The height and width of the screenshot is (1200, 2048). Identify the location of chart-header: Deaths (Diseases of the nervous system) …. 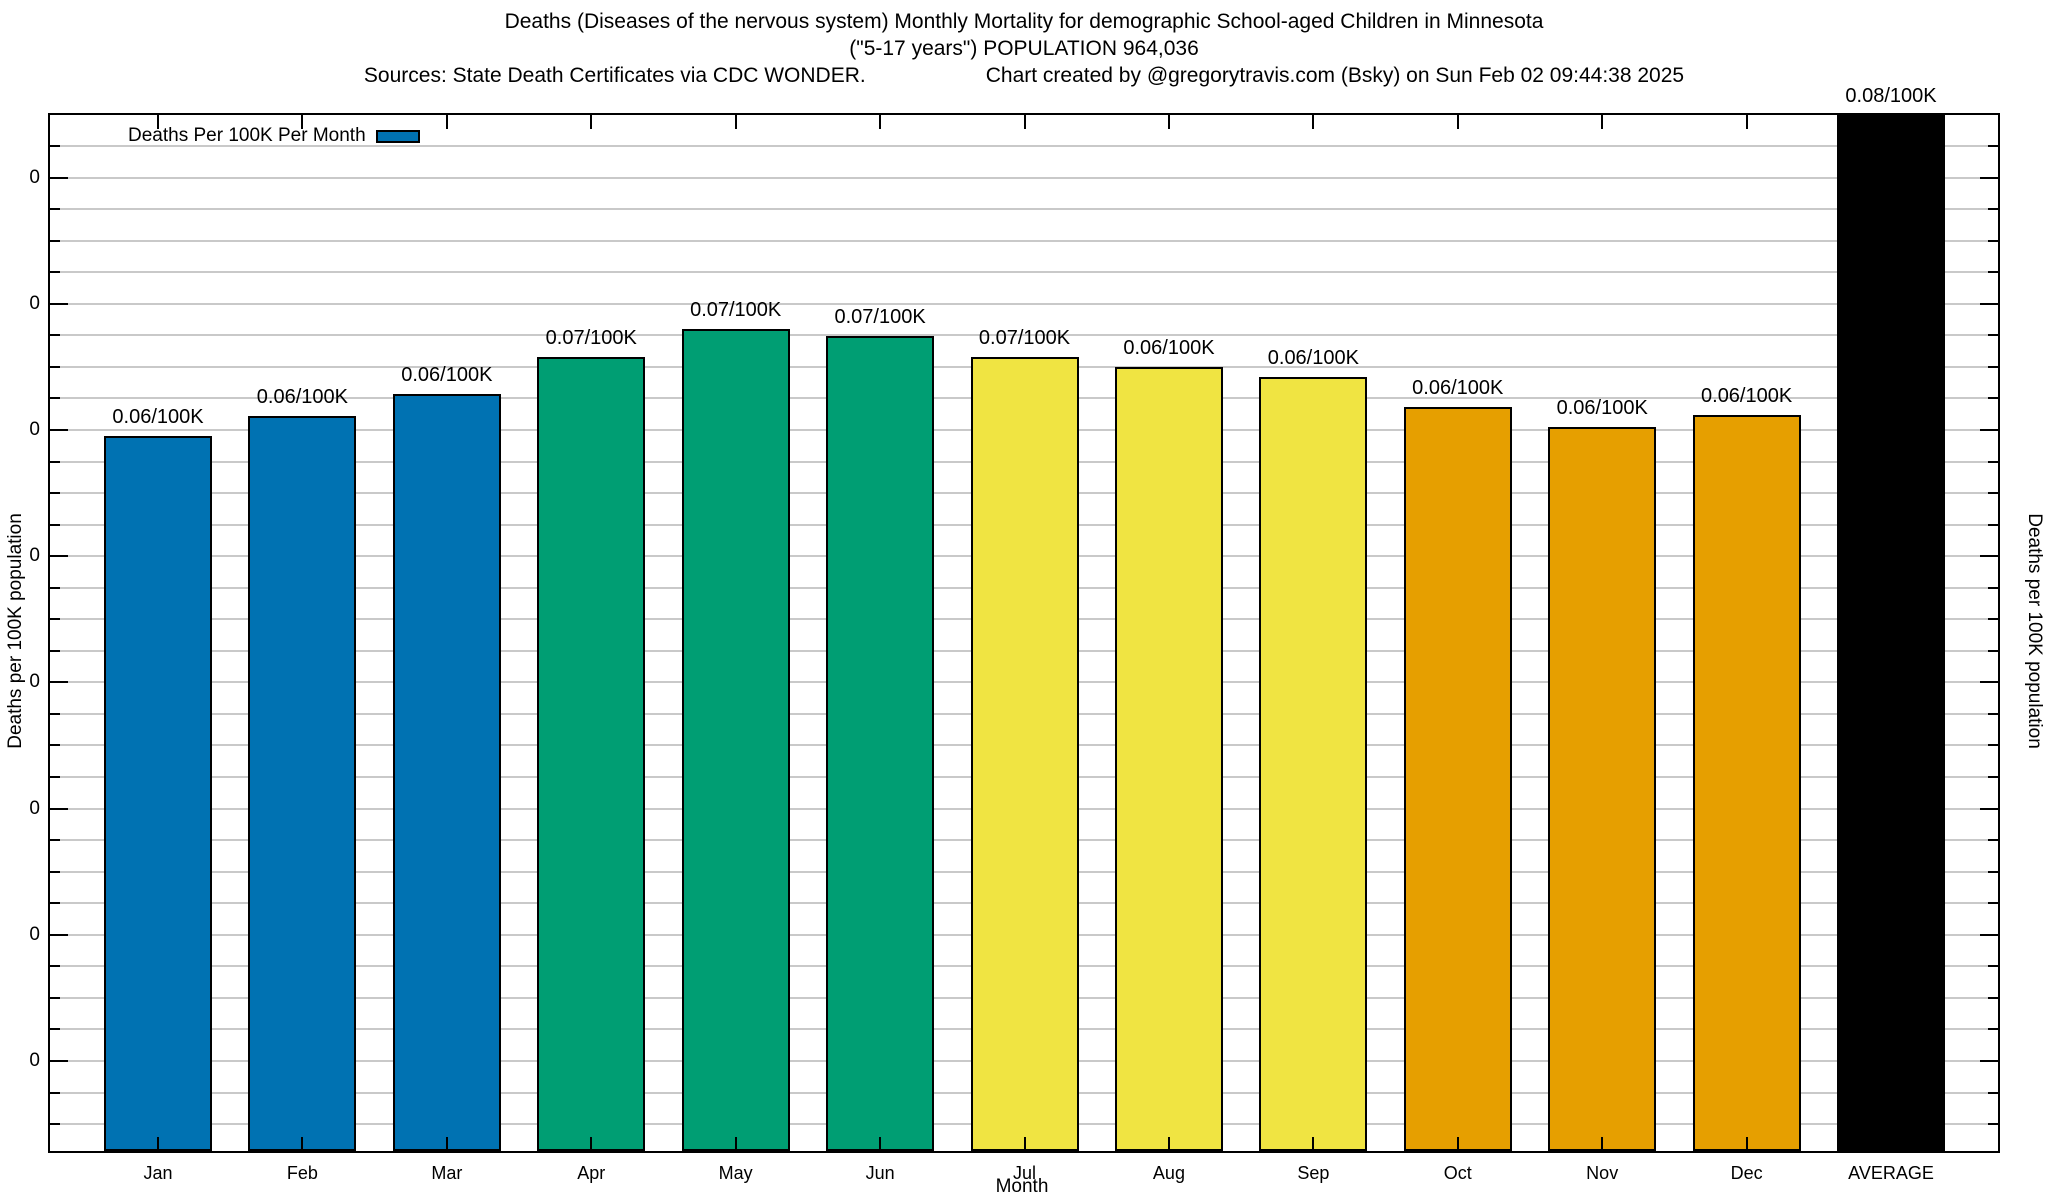
(1024, 48).